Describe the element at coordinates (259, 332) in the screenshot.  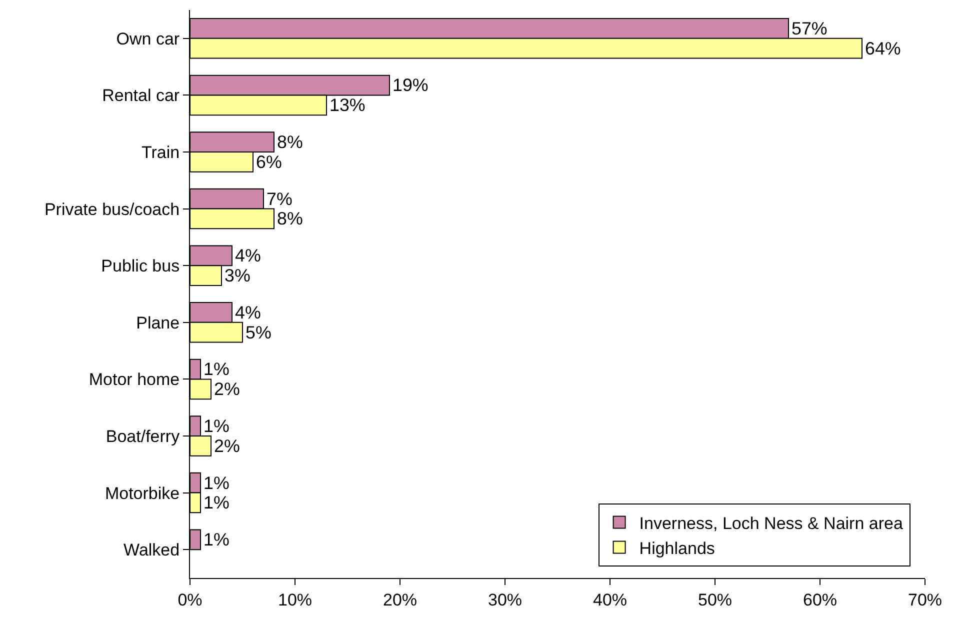
I see `data-label: 5%` at that location.